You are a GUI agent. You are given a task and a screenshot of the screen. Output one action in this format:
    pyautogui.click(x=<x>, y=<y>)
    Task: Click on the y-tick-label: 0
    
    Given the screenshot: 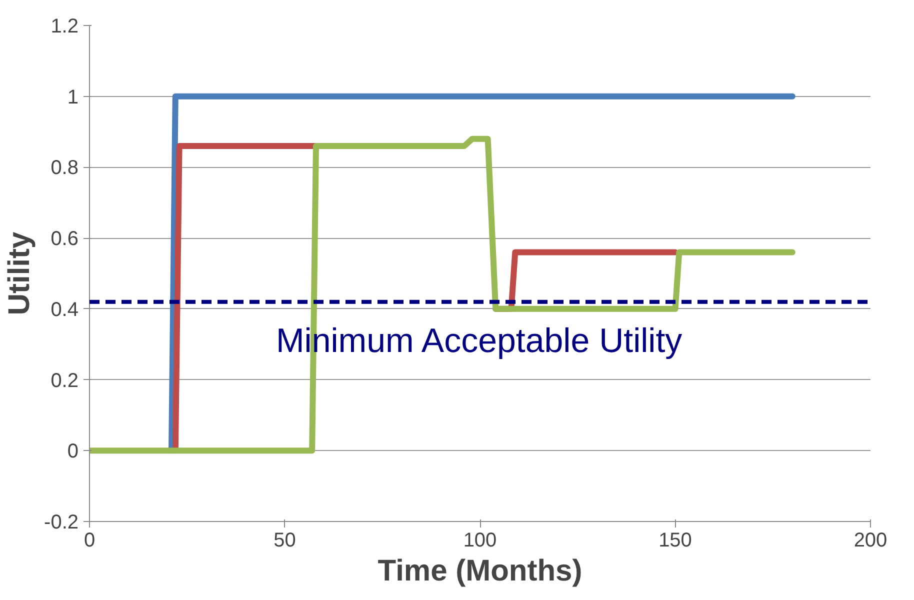 What is the action you would take?
    pyautogui.click(x=72, y=451)
    